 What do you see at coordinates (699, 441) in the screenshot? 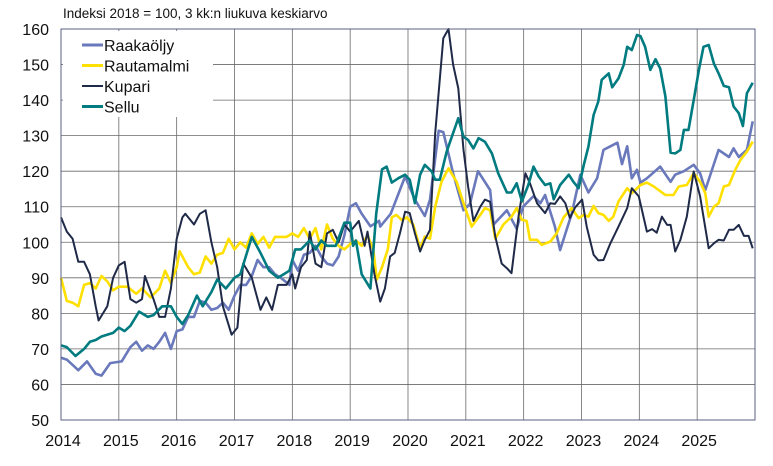
I see `x-tick-label: 2025` at bounding box center [699, 441].